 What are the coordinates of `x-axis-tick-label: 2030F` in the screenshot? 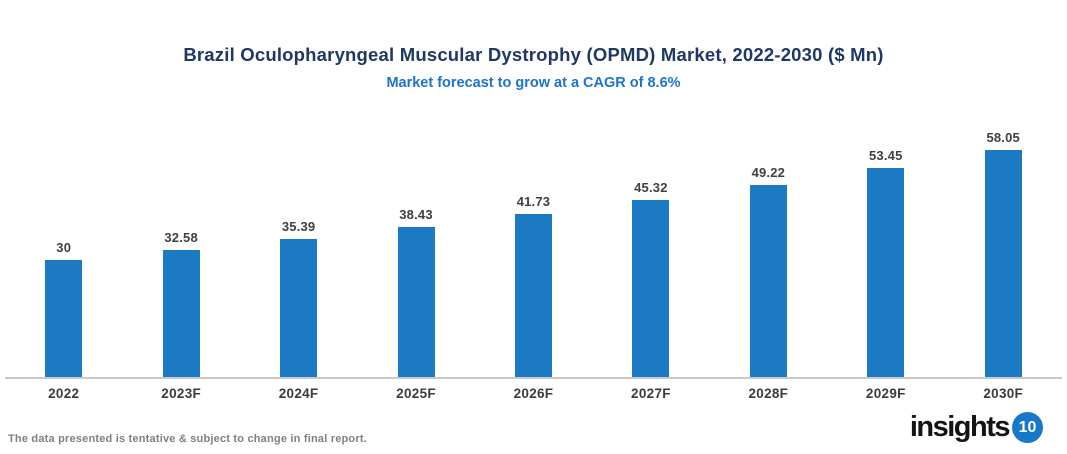 It's located at (1003, 393).